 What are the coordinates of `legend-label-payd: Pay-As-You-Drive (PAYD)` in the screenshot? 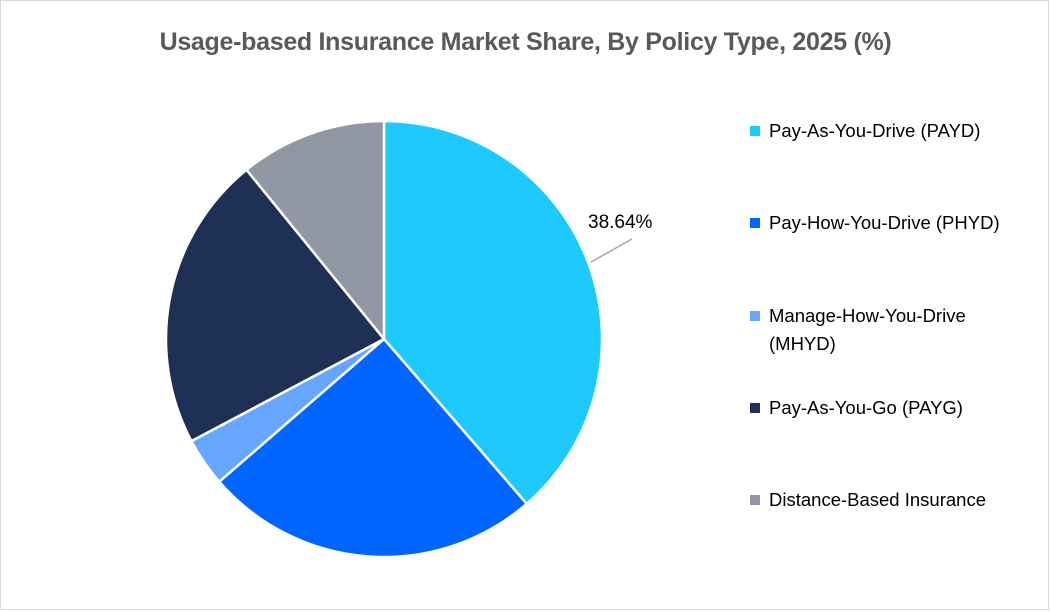 It's located at (875, 130).